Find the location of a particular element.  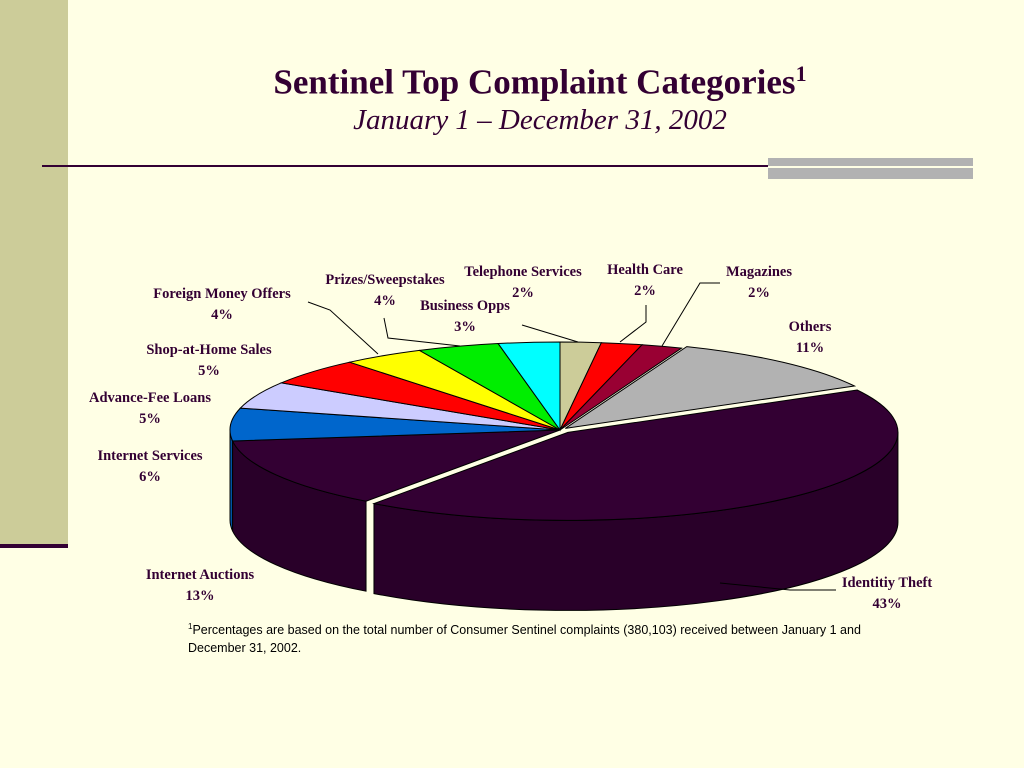

label-business-opps: Business Opps is located at coordinates (465, 306).